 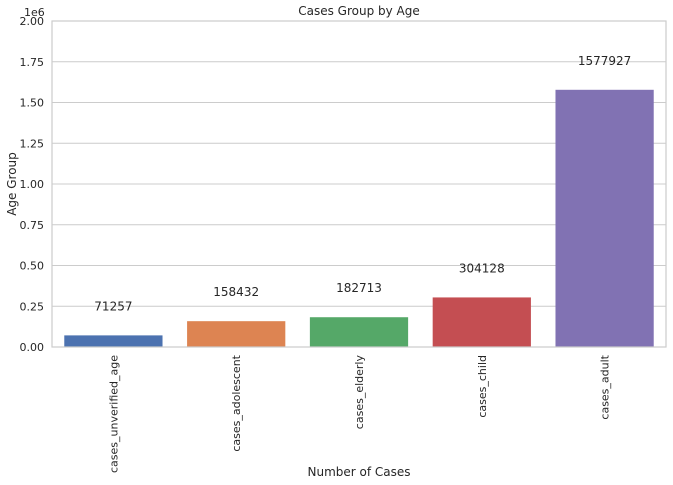 What do you see at coordinates (236, 334) in the screenshot?
I see `bar-cases_adolescent` at bounding box center [236, 334].